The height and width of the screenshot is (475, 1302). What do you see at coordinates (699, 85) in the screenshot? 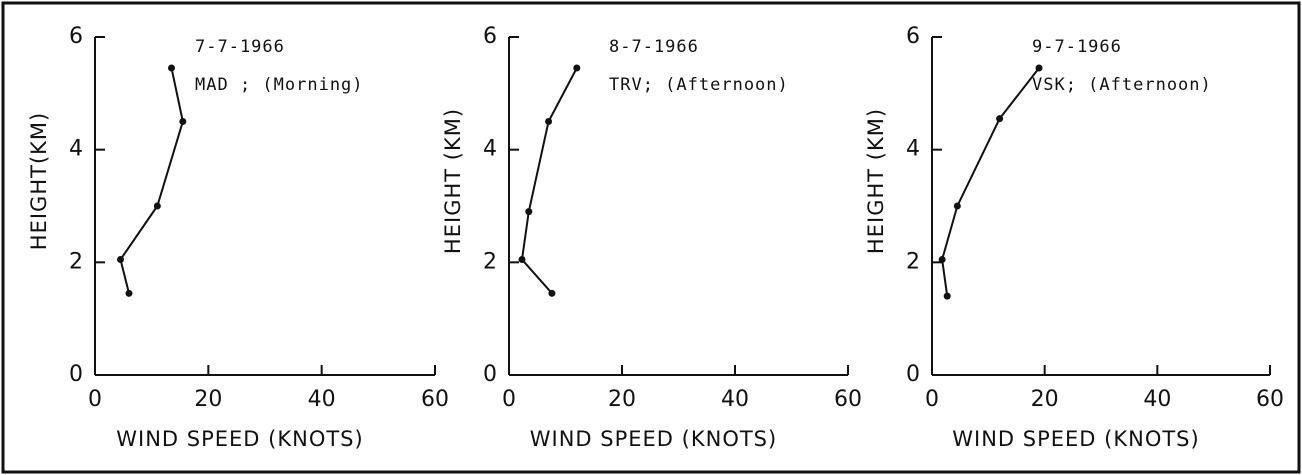
I see `annotation-station: TRV; (Afternoon)` at bounding box center [699, 85].